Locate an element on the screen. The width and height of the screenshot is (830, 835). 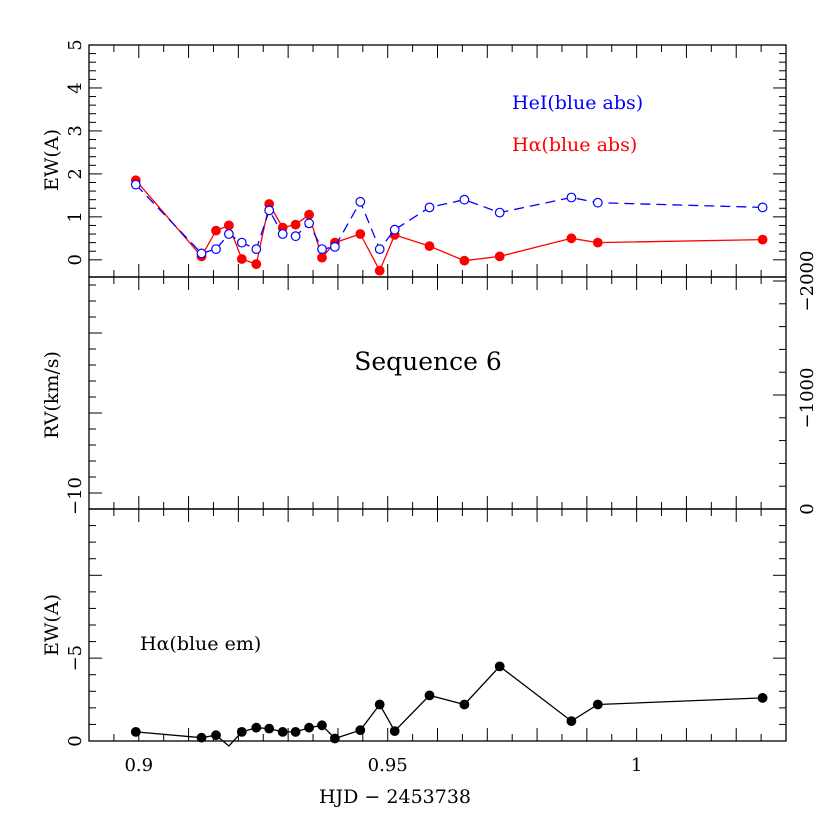
x-tick-label: 0.9 is located at coordinates (138, 765).